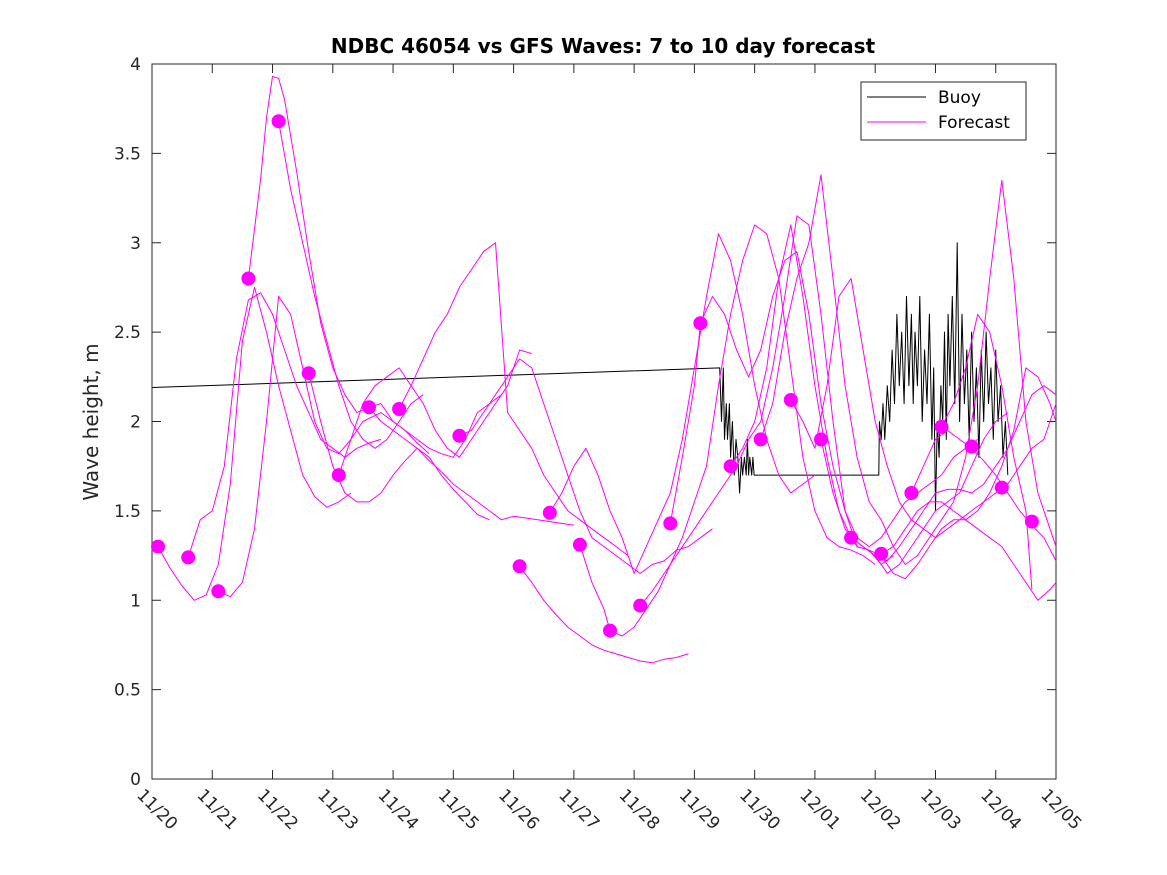 The image size is (1167, 875). What do you see at coordinates (127, 154) in the screenshot?
I see `y-tick-label: 3.5` at bounding box center [127, 154].